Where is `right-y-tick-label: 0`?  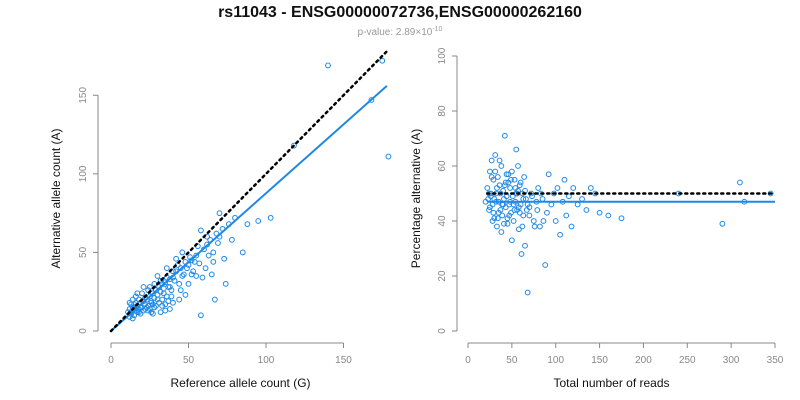
right-y-tick-label: 0 is located at coordinates (442, 331).